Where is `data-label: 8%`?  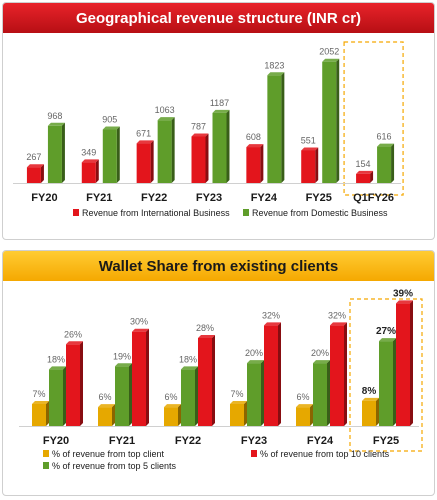 data-label: 8% is located at coordinates (369, 391).